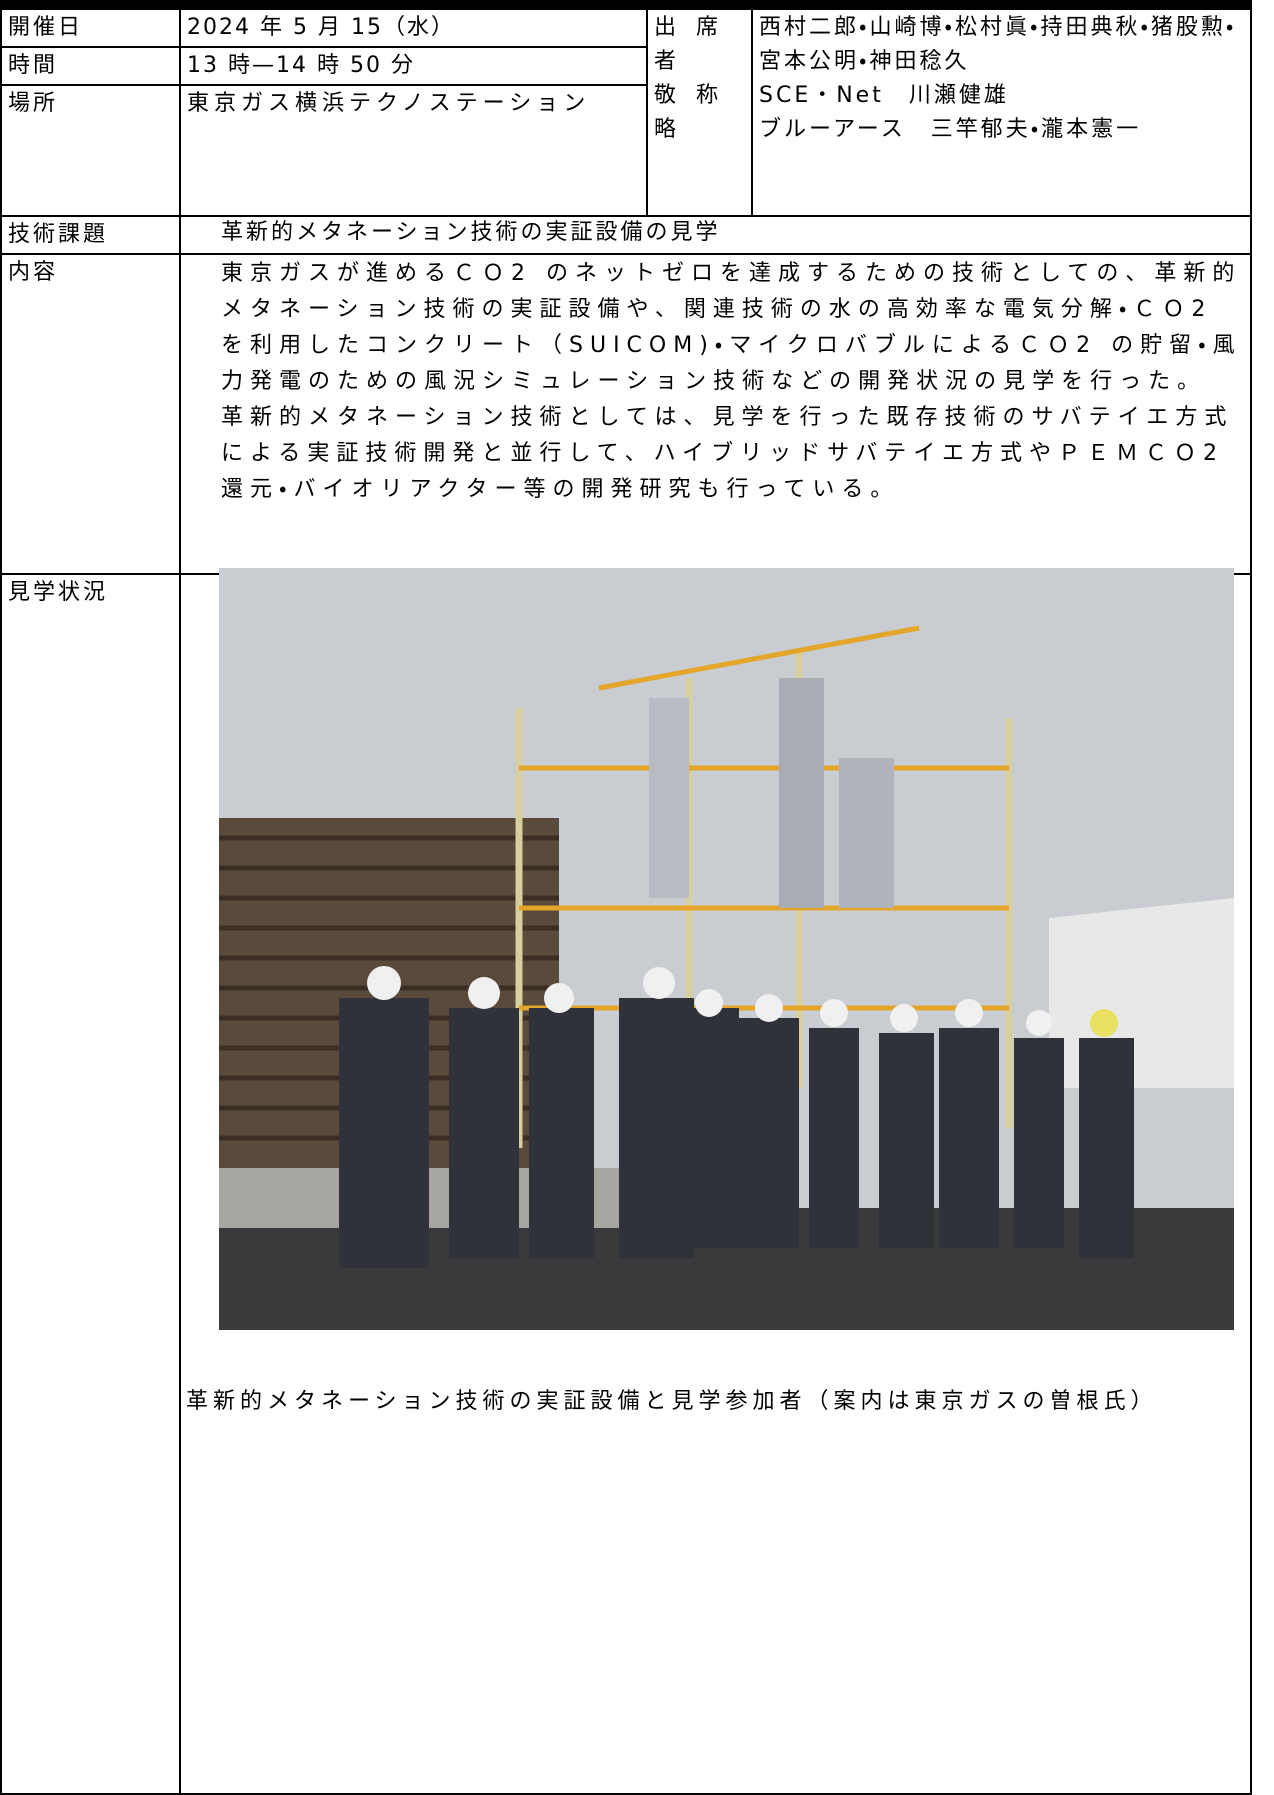 The height and width of the screenshot is (1795, 1274). Describe the element at coordinates (90, 26) in the screenshot. I see `date-label: 開催日` at that location.